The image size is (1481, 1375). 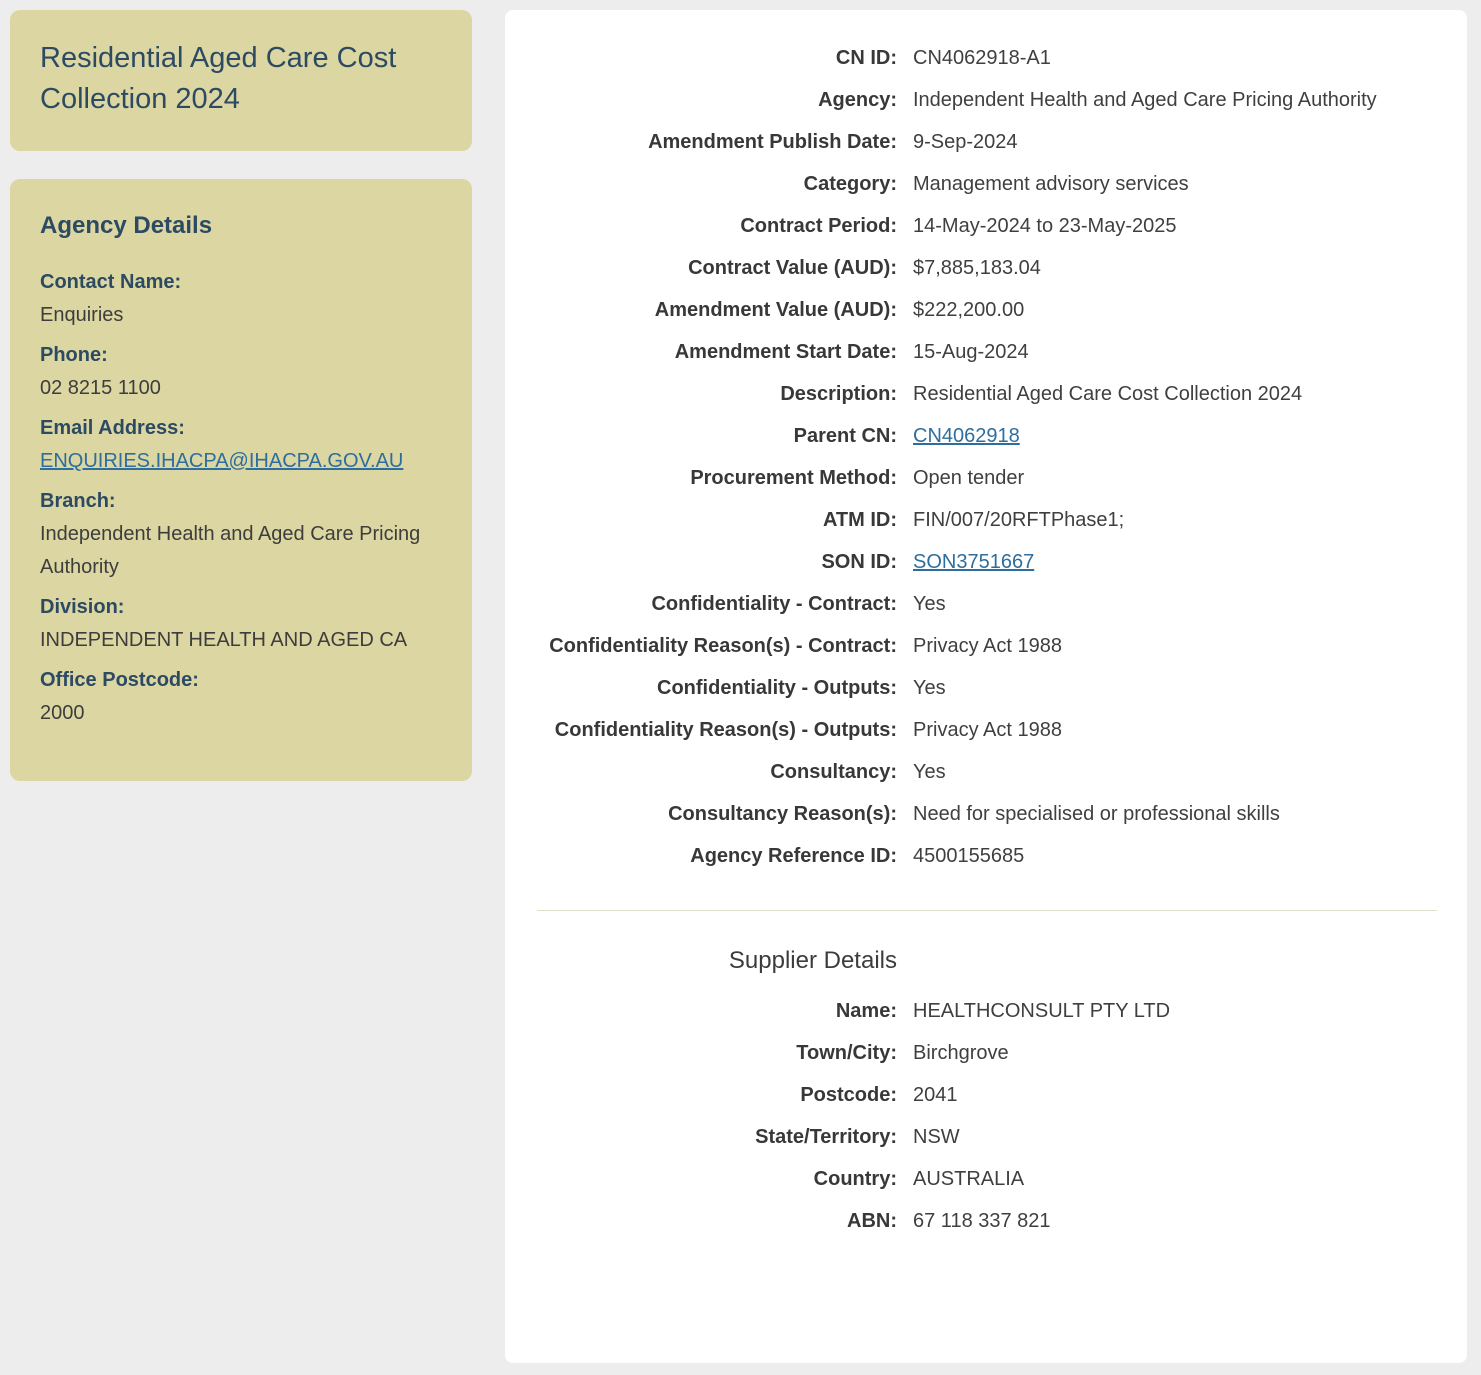 What do you see at coordinates (1042, 1011) in the screenshot?
I see `field-value: HEALTHCONSULT PTY LTD` at bounding box center [1042, 1011].